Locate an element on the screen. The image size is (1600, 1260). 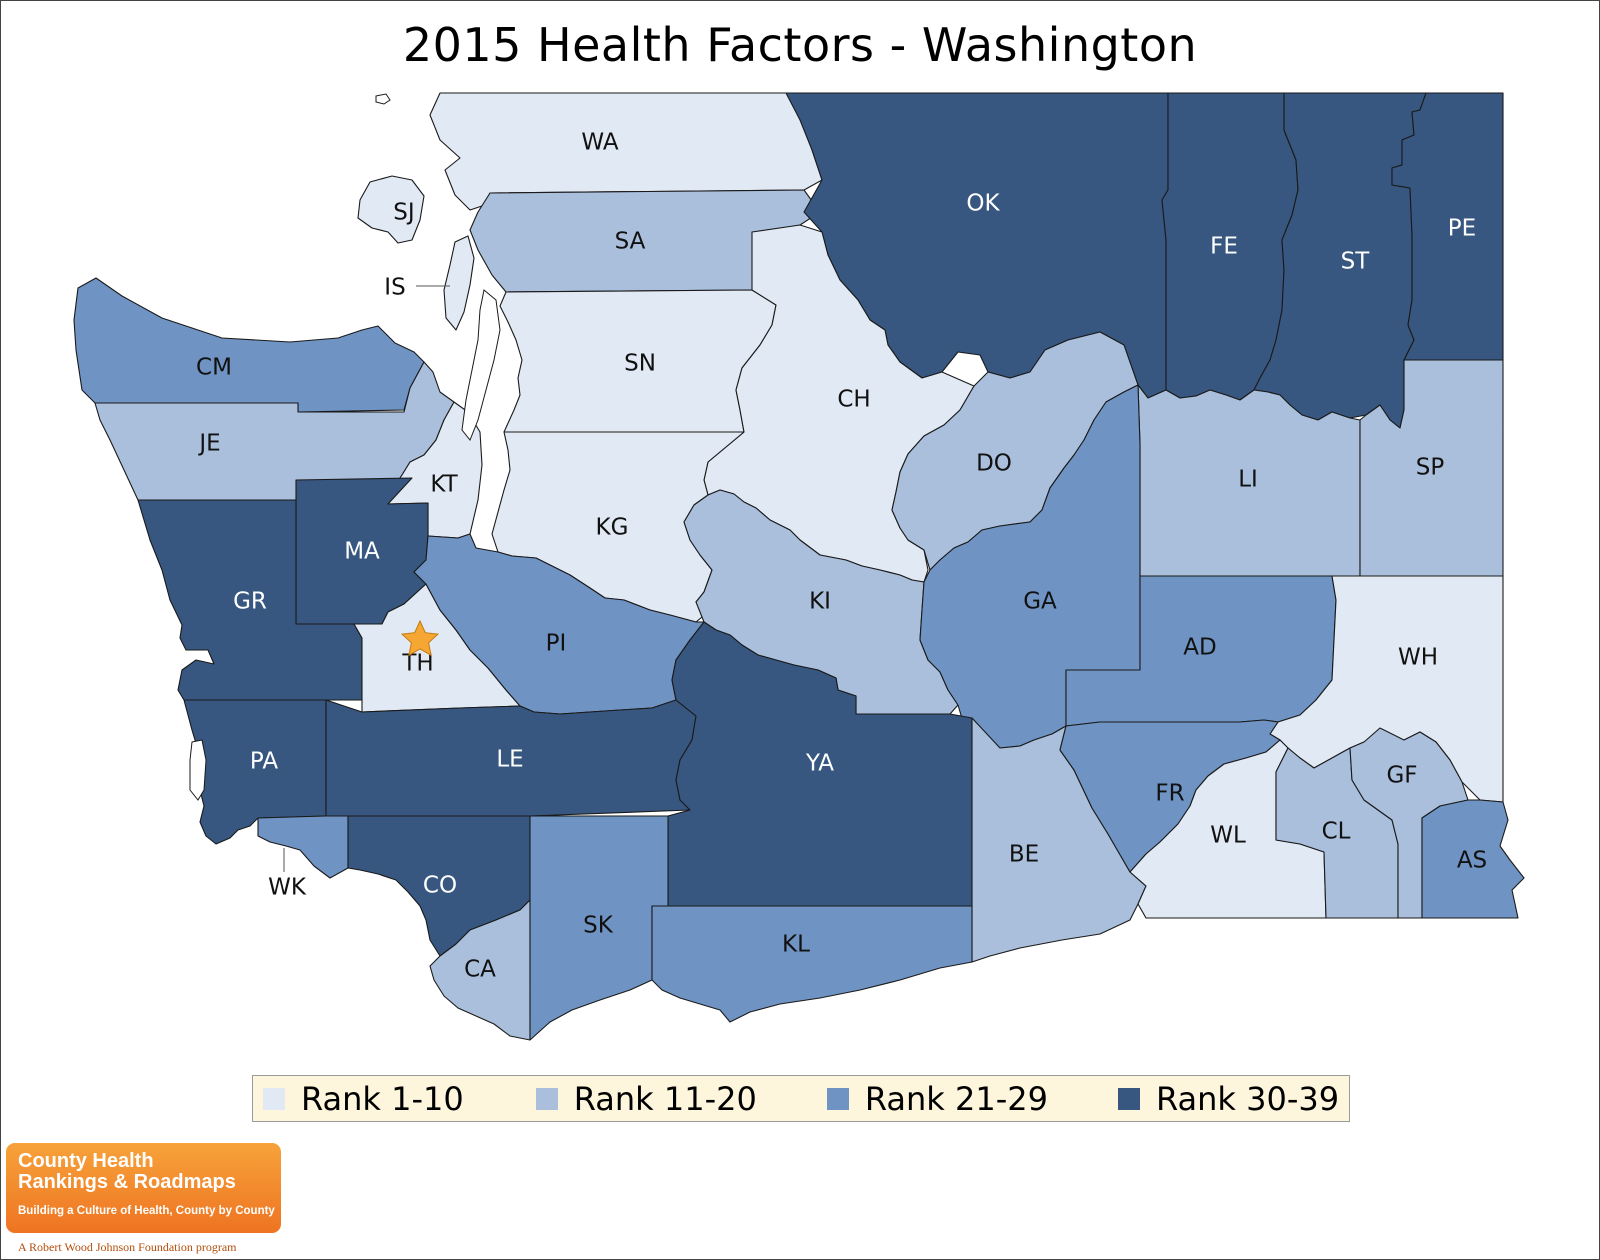
county-SJ is located at coordinates (391, 209).